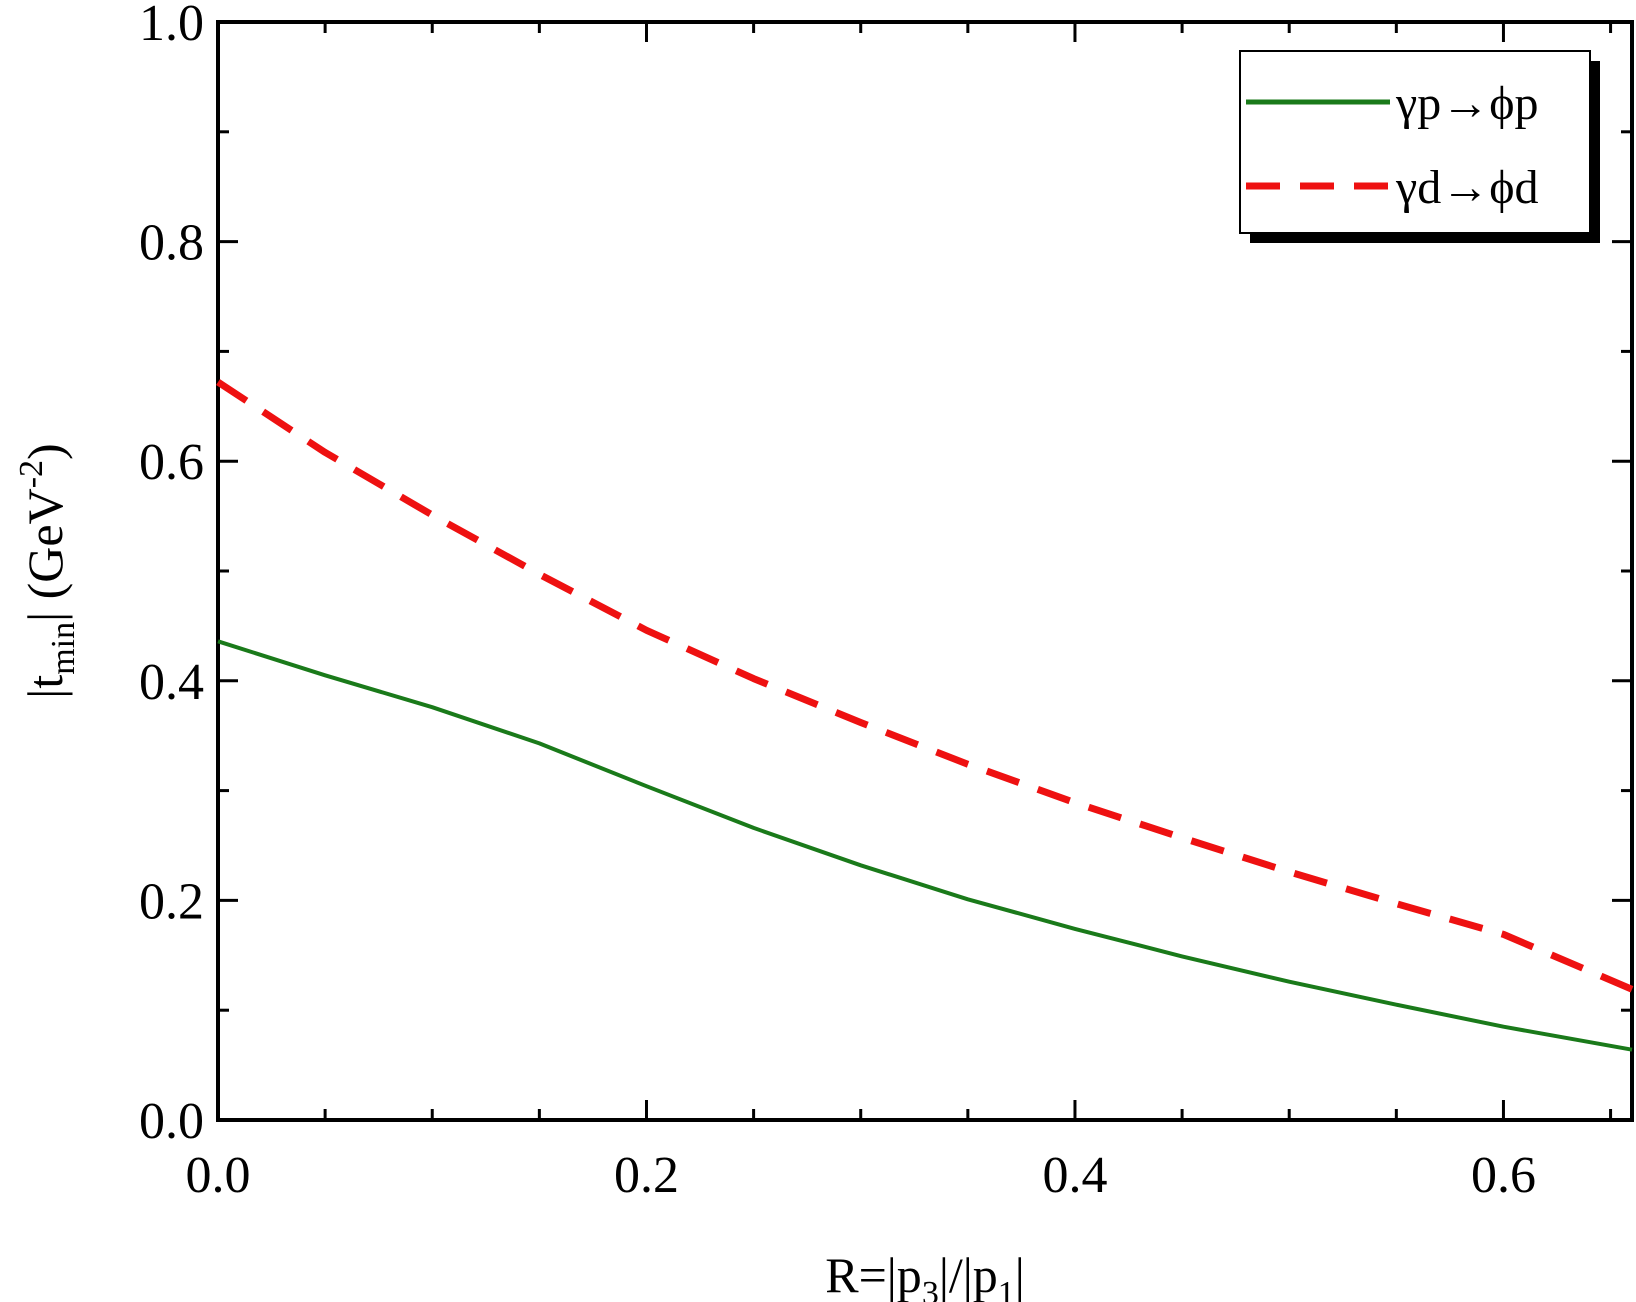  Describe the element at coordinates (1466, 103) in the screenshot. I see `legend-label-series-1: γp→ϕp` at that location.